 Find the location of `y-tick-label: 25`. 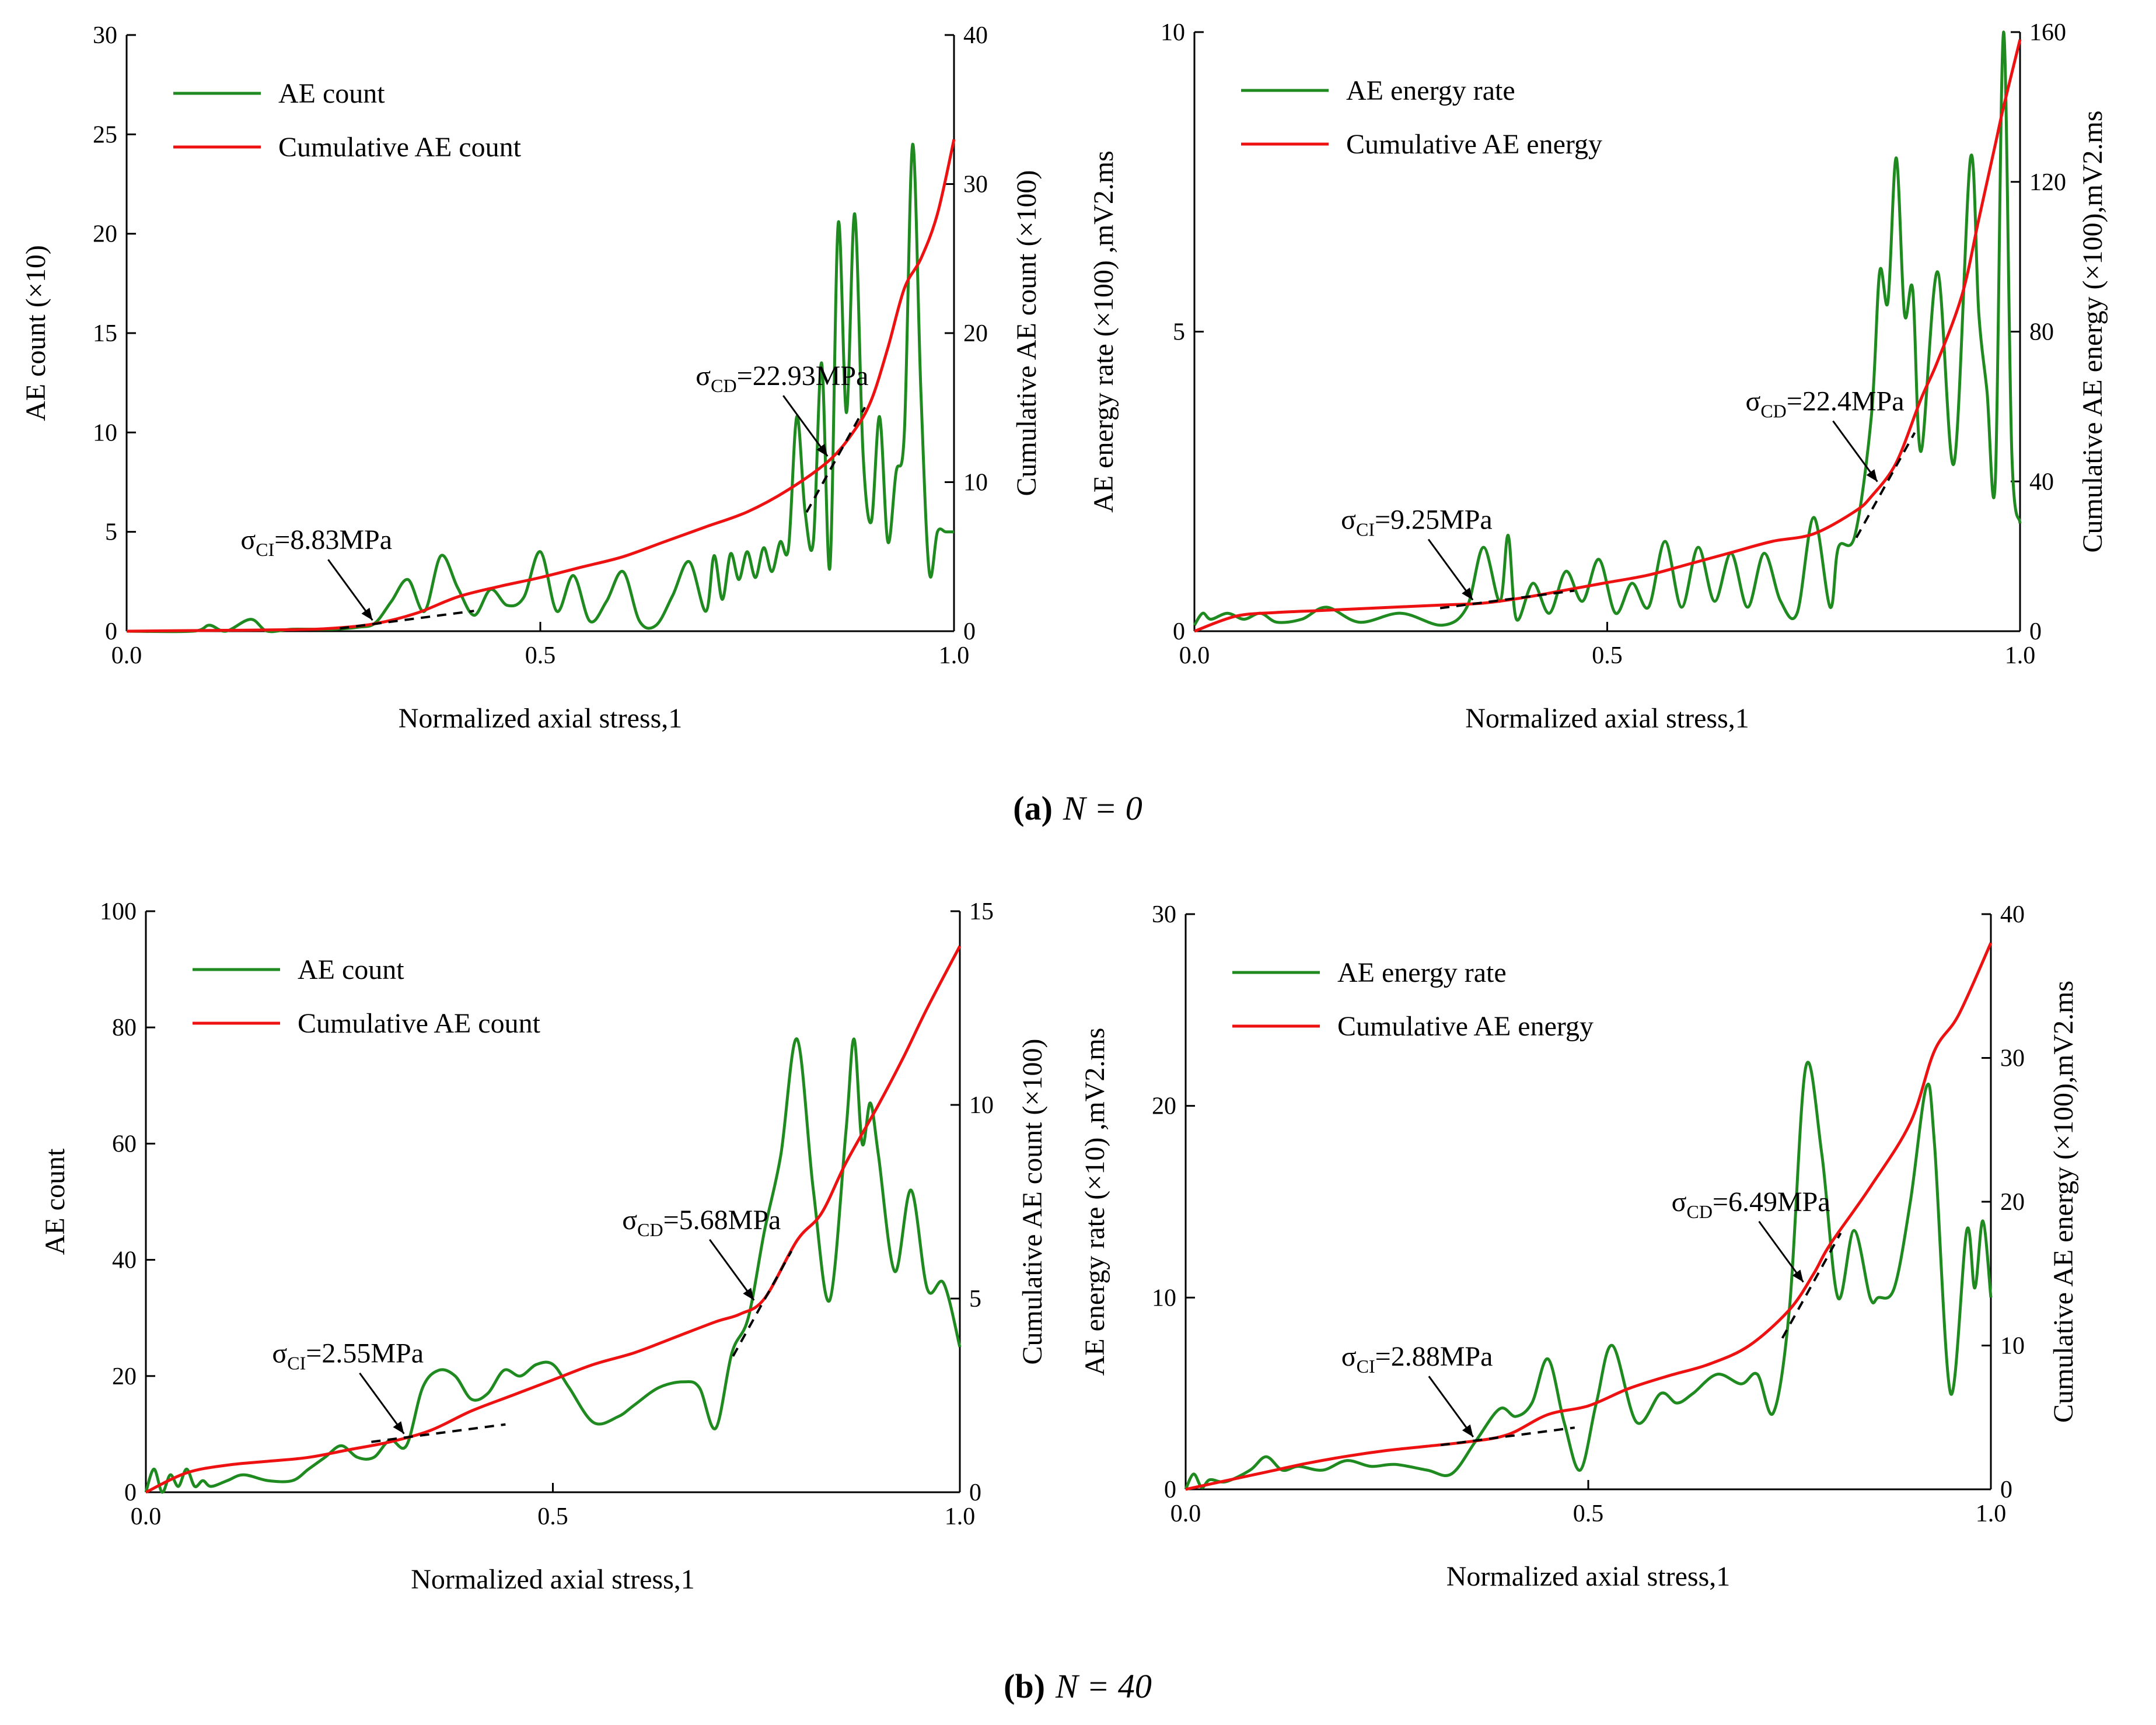

y-tick-label: 25 is located at coordinates (105, 135).